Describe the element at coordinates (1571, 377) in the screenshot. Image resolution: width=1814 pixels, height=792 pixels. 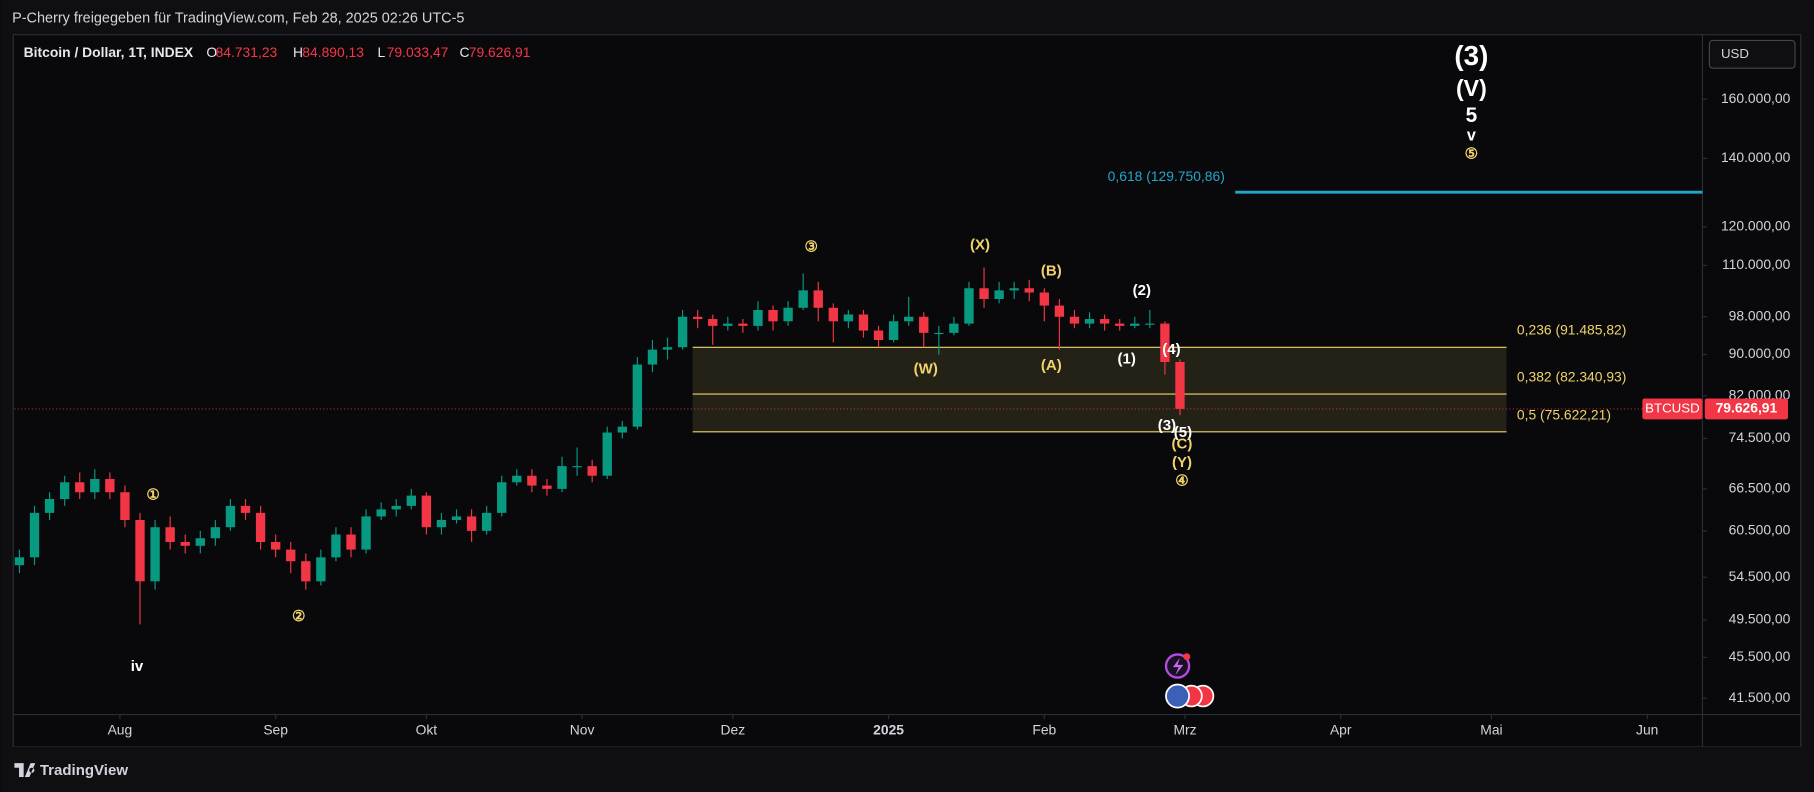
I see `fib-label: 0,382 (82.340,93)` at that location.